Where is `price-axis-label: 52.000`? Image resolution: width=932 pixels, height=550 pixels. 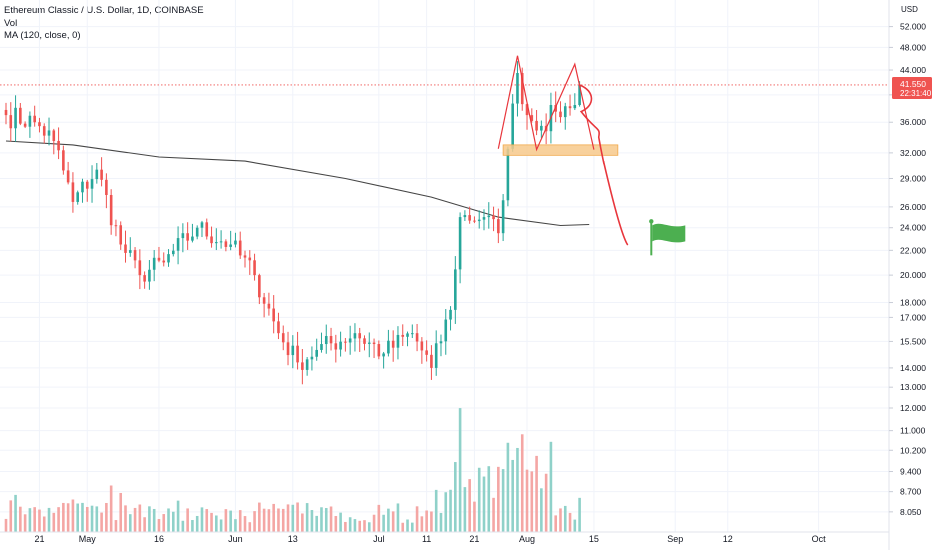 price-axis-label: 52.000 is located at coordinates (913, 27).